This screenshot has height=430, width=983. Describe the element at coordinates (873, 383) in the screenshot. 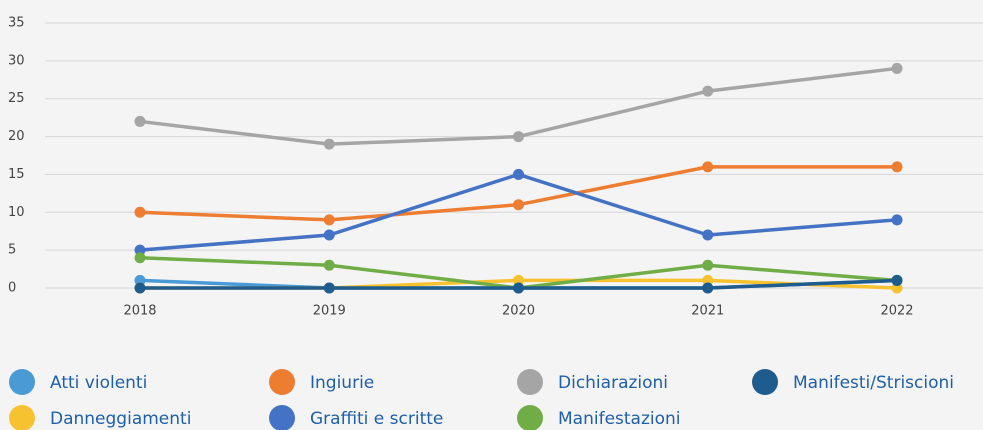

I see `legend-label: Manifesti/Striscioni` at that location.